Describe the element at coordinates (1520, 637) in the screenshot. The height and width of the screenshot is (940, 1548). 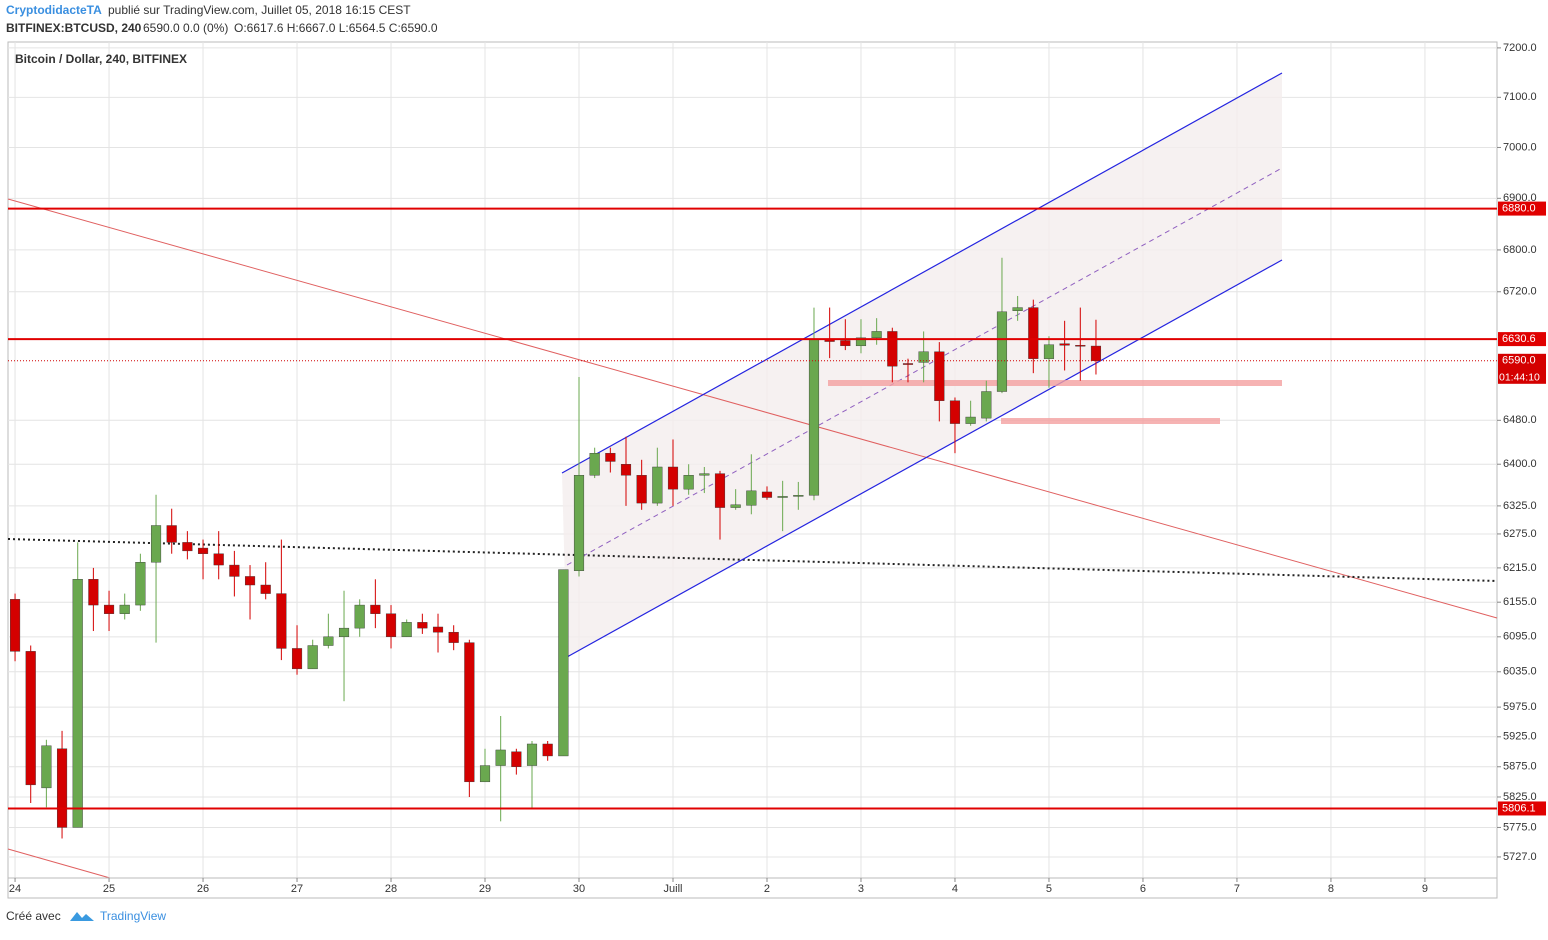
I see `y-tick-label: 6095.0` at that location.